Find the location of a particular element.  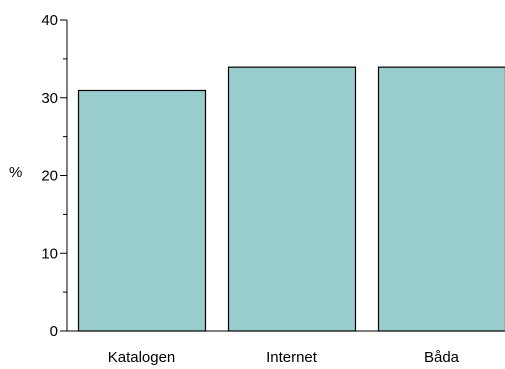

x-tick-label: Katalogen is located at coordinates (142, 357).